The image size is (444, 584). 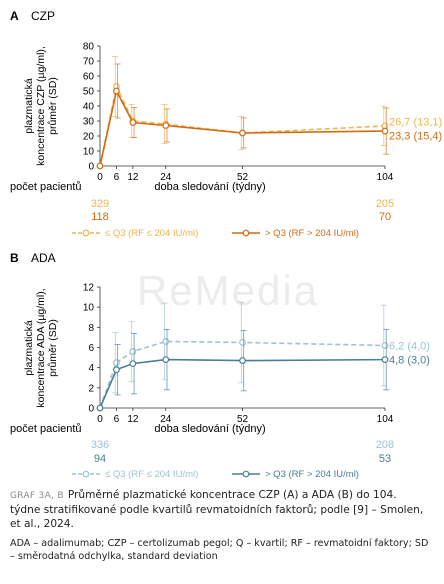 I want to click on panel-ada-y-tick-label: 4, so click(x=91, y=368).